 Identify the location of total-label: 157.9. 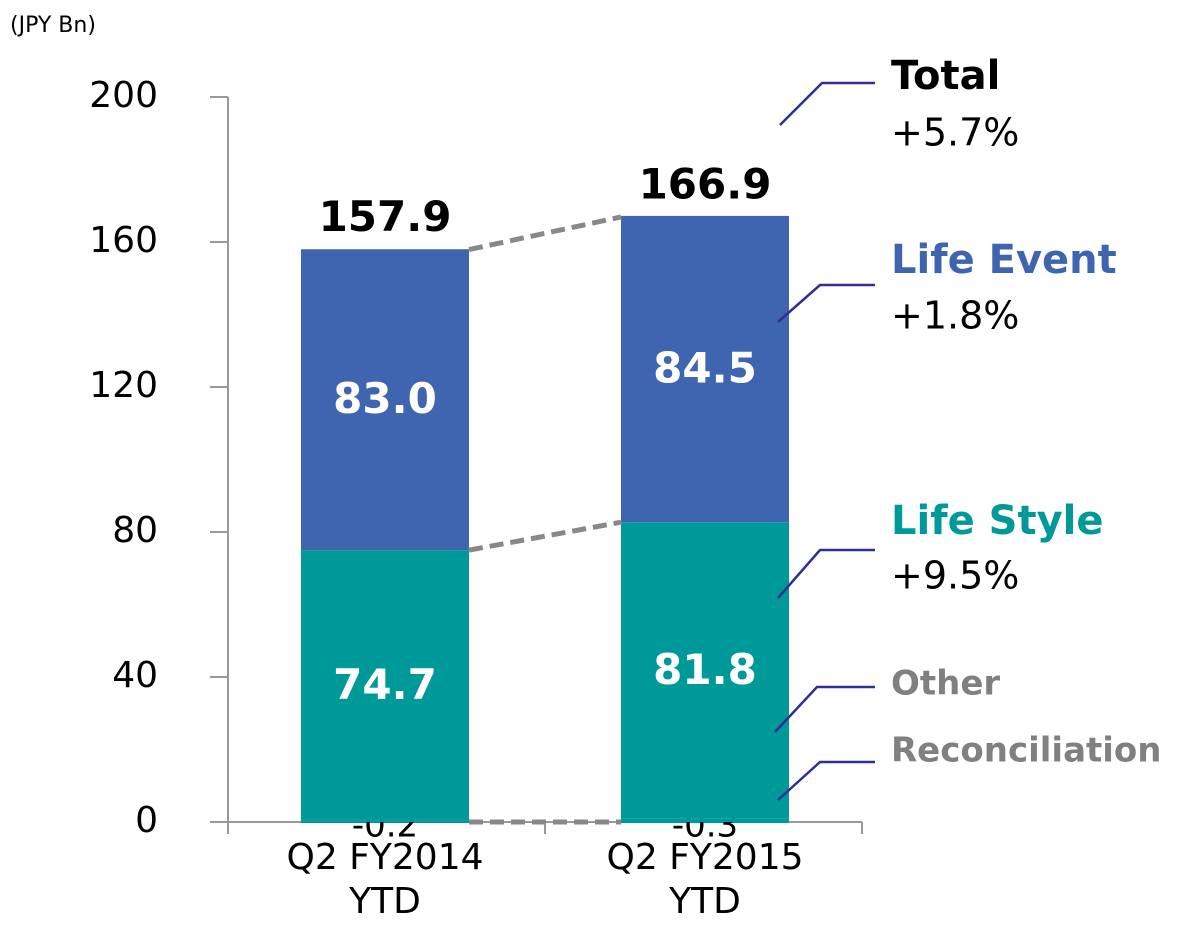
(385, 216).